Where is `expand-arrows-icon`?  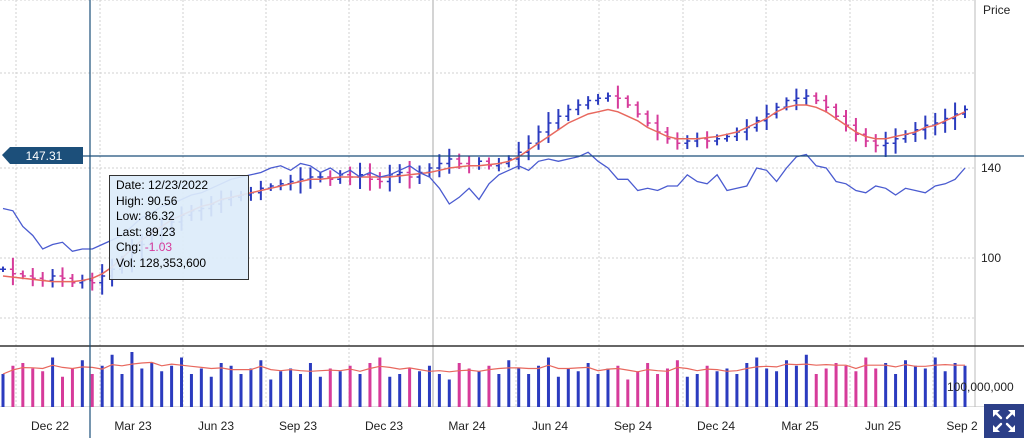
expand-arrows-icon is located at coordinates (1004, 421).